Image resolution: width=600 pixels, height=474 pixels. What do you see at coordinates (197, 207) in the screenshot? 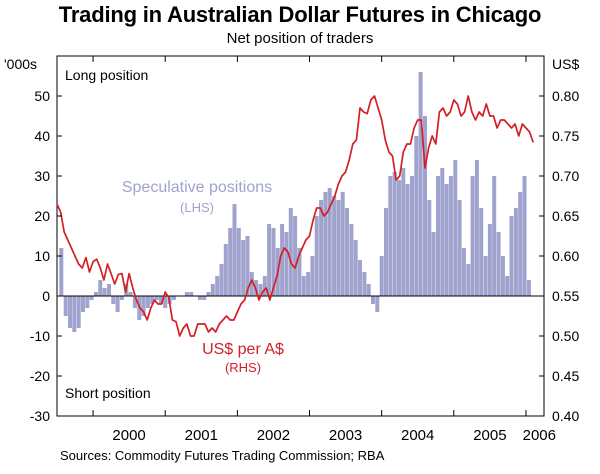
I see `speculative-axis-note: (LHS)` at bounding box center [197, 207].